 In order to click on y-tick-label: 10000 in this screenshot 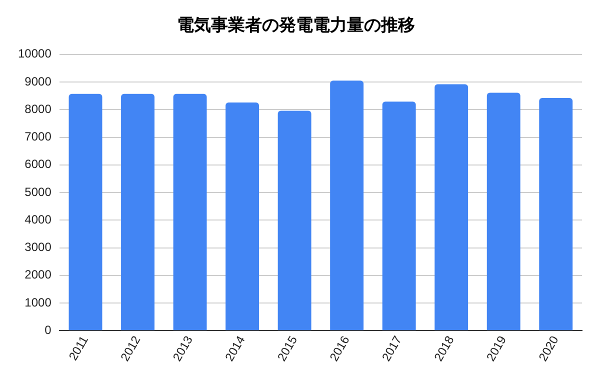, I will do `click(35, 53)`.